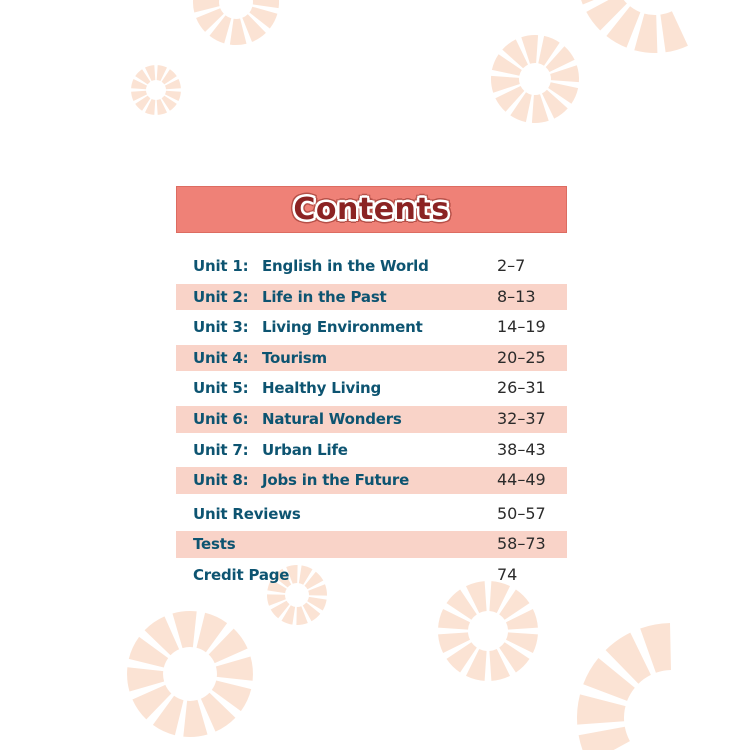  What do you see at coordinates (221, 418) in the screenshot?
I see `toc-unit-label: Unit 6:` at bounding box center [221, 418].